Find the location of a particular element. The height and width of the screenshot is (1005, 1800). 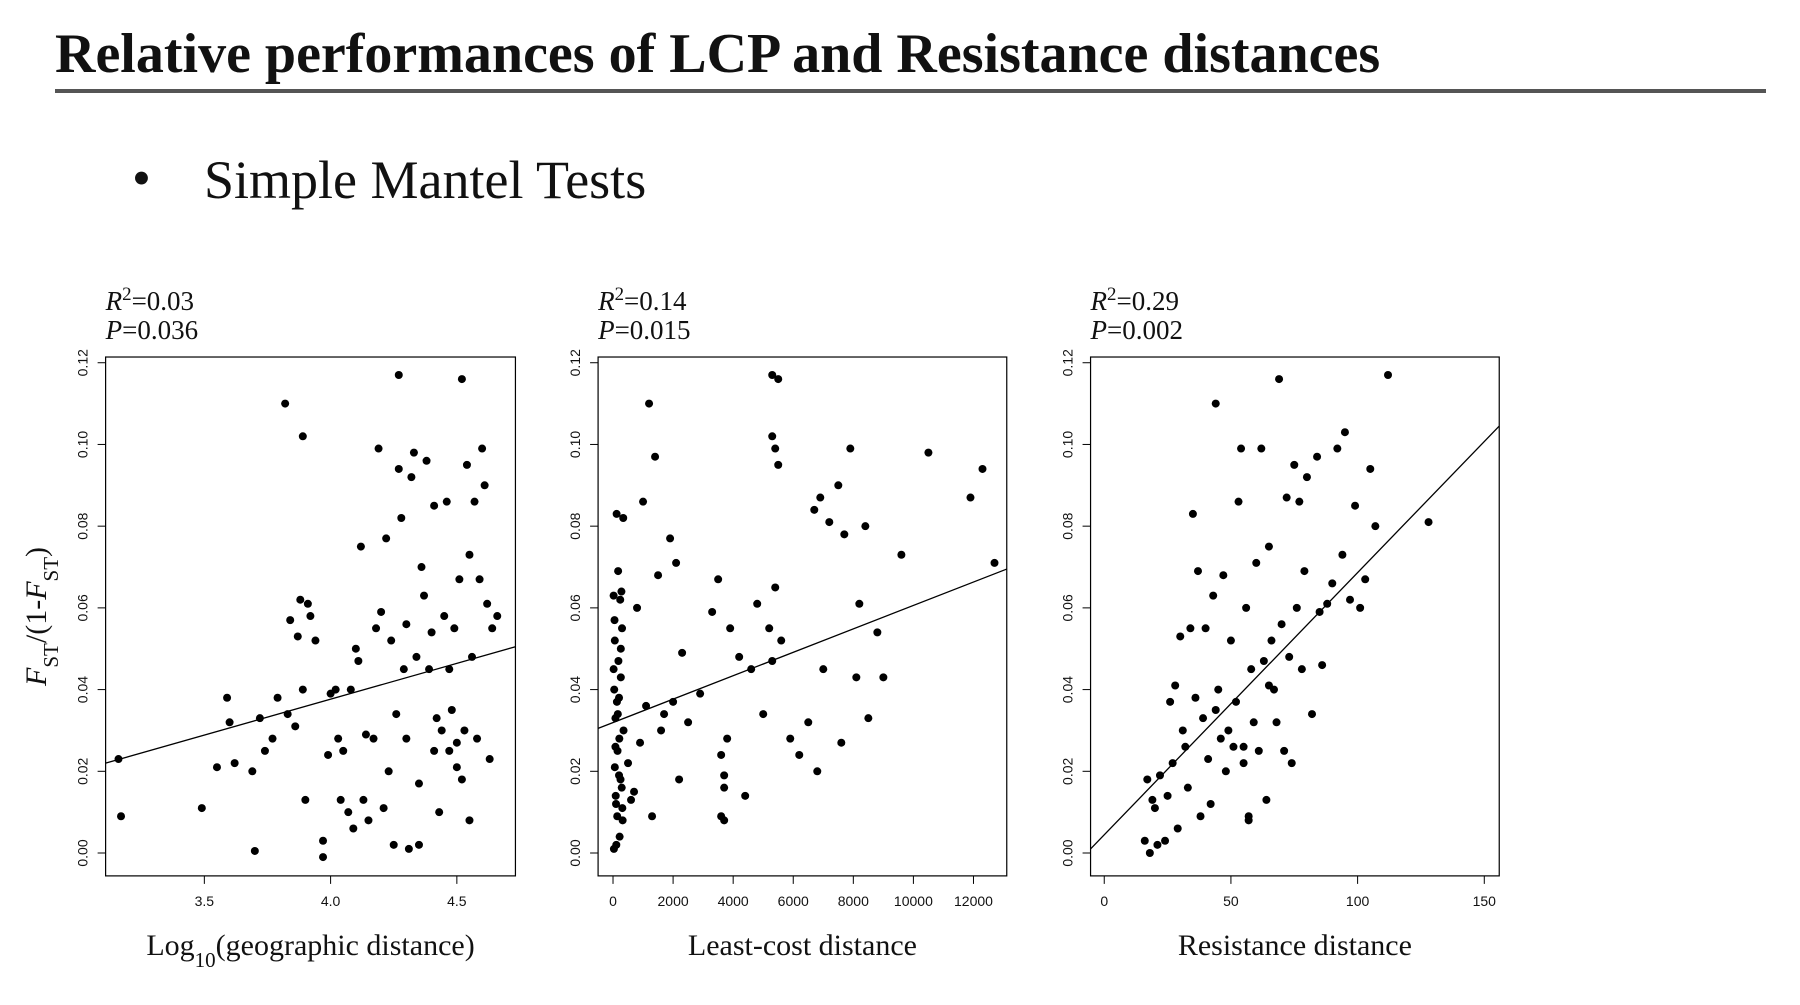

trend-line is located at coordinates (802, 649).